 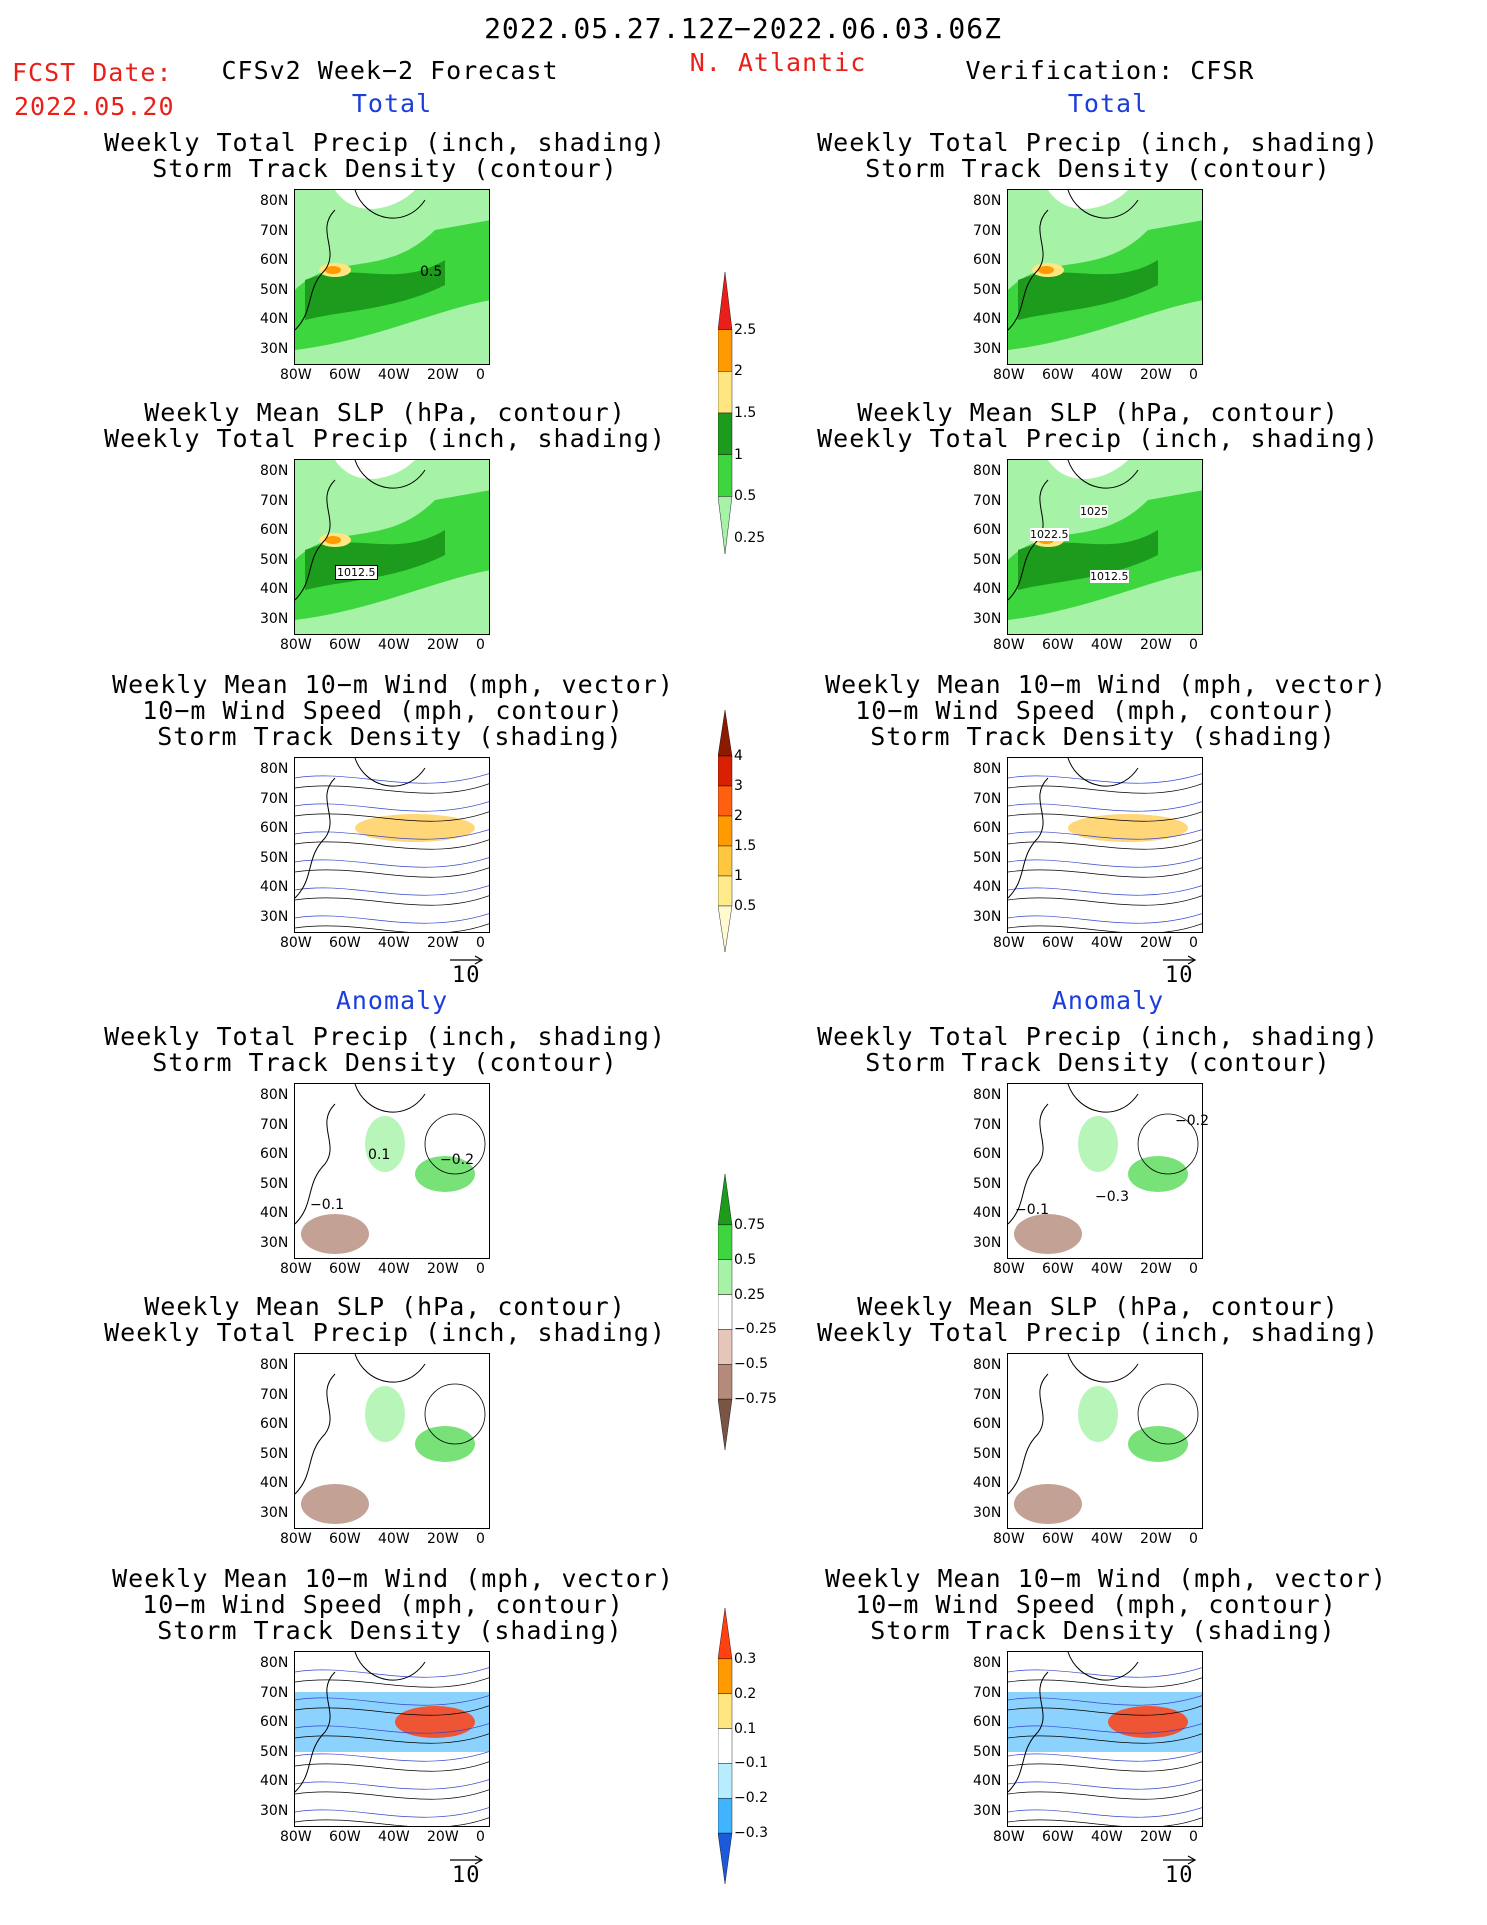 I want to click on total-label-left: Total, so click(x=392, y=103).